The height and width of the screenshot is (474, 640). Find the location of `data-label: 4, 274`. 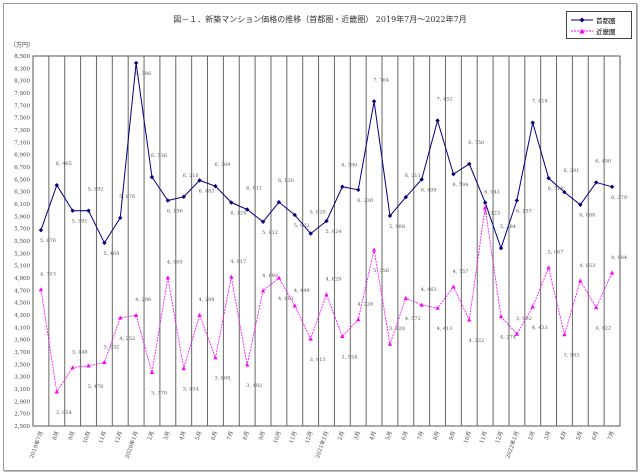

data-label: 4, 274 is located at coordinates (508, 338).